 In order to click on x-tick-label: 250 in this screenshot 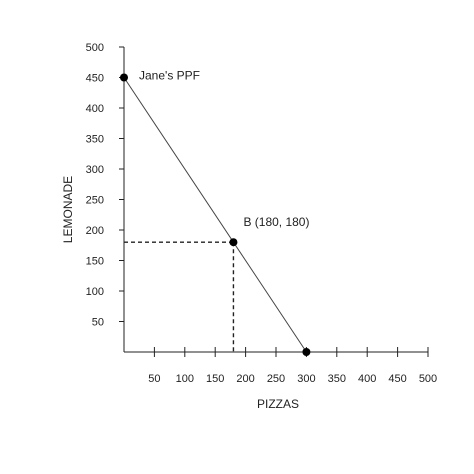, I will do `click(276, 379)`.